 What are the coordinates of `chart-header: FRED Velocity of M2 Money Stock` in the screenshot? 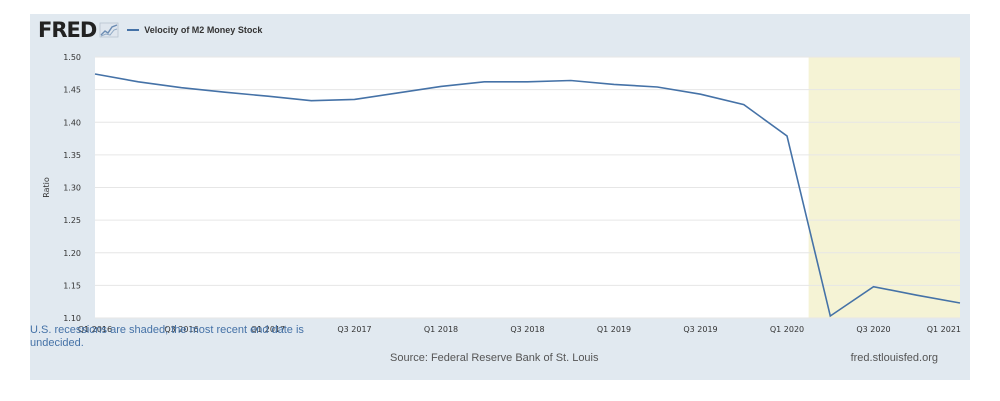 It's located at (150, 30).